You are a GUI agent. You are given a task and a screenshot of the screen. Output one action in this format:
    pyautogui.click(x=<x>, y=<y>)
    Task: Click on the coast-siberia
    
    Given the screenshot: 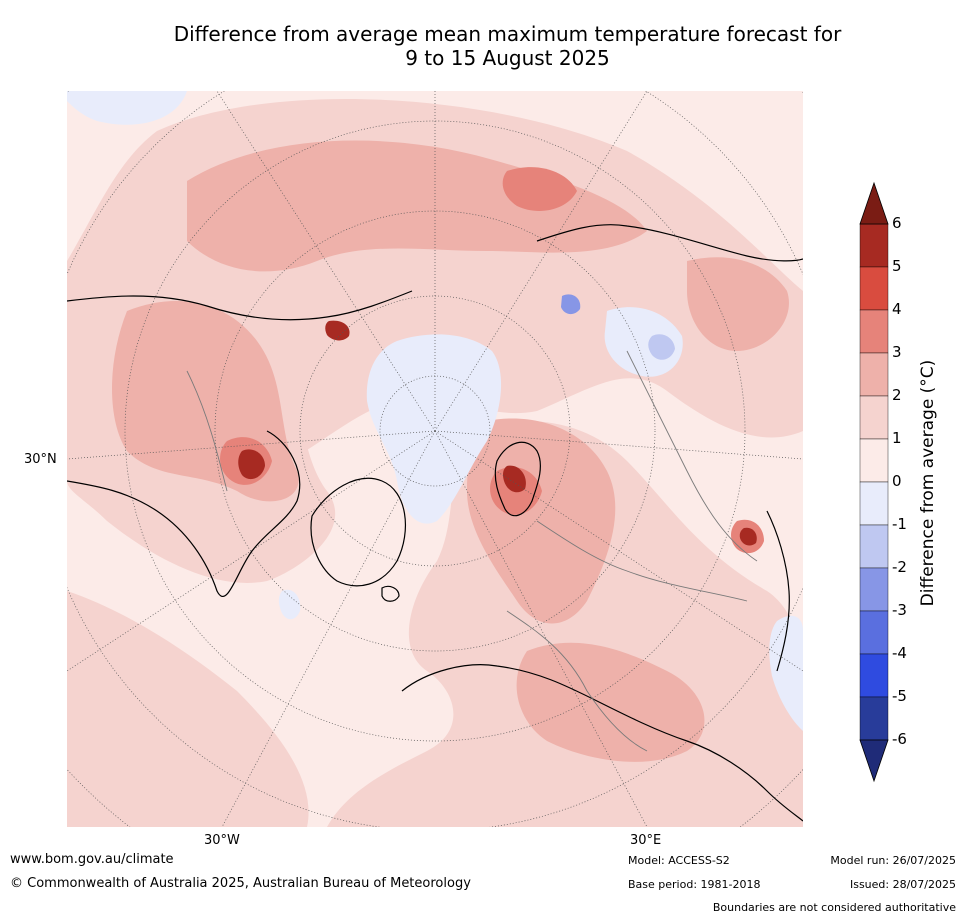 What is the action you would take?
    pyautogui.click(x=669, y=243)
    